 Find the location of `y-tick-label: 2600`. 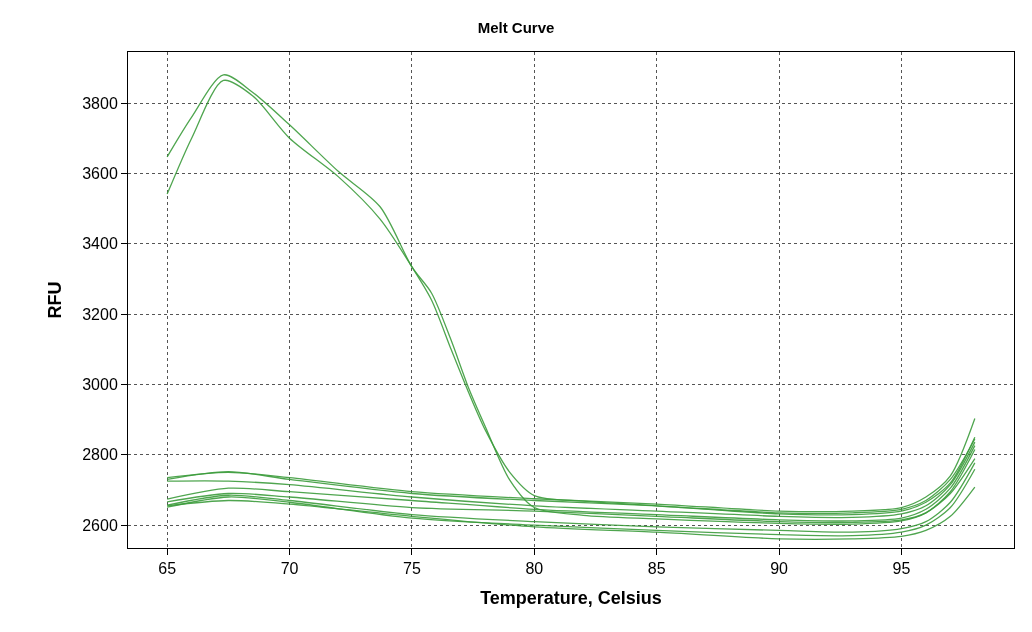

y-tick-label: 2600 is located at coordinates (100, 525).